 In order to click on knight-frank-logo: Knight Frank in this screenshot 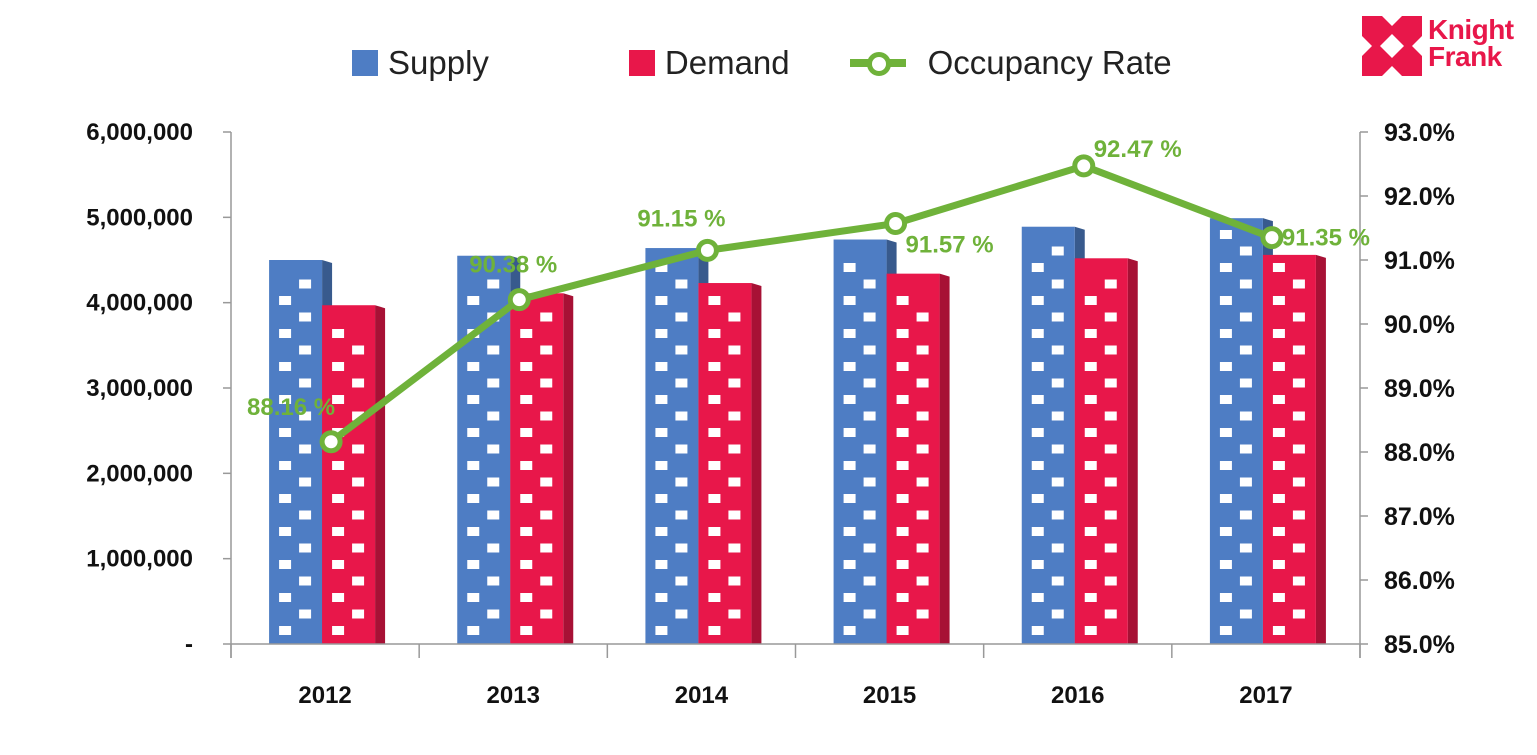, I will do `click(1438, 46)`.